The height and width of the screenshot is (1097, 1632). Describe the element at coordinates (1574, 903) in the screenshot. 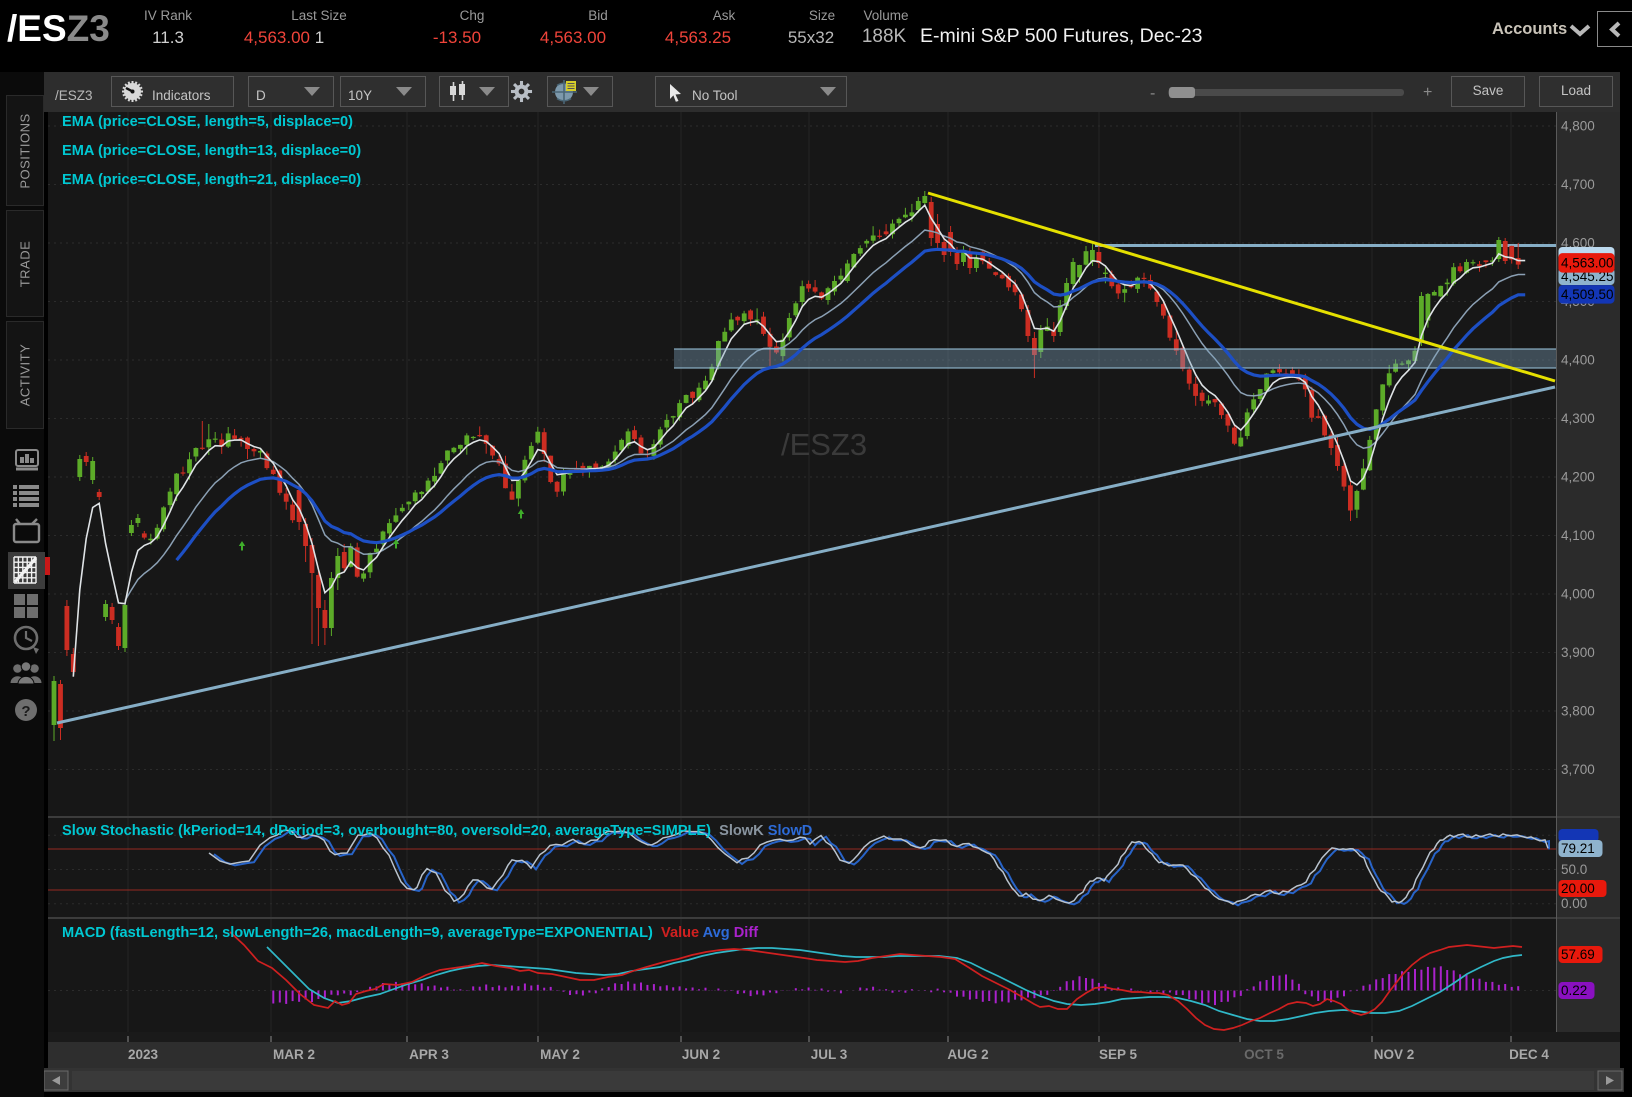

I see `svg-text: 0.00` at that location.